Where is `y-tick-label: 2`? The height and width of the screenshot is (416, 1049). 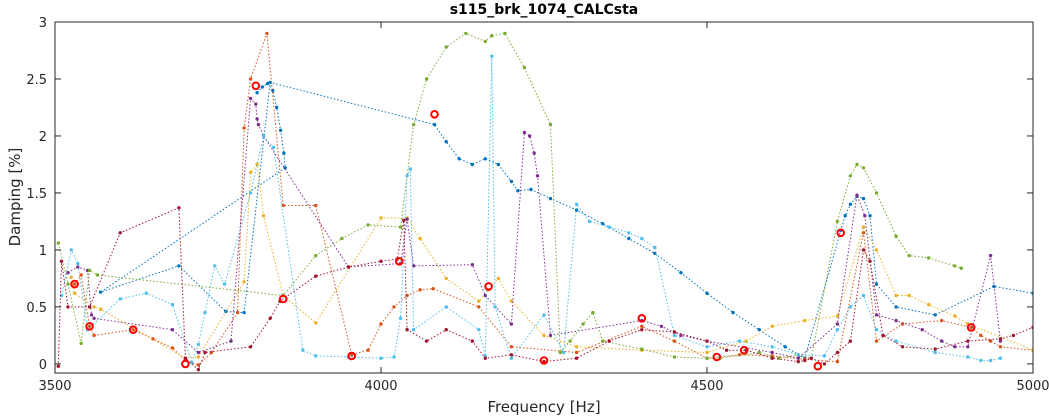 y-tick-label: 2 is located at coordinates (43, 137).